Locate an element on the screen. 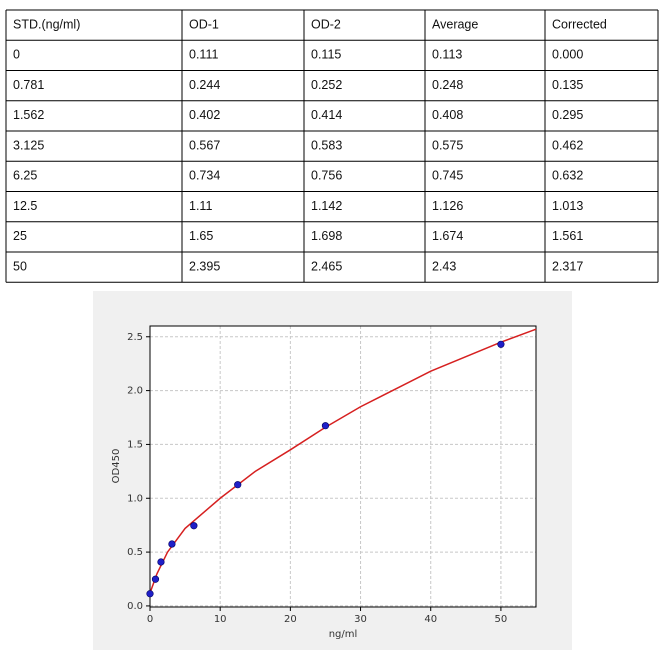 This screenshot has width=665, height=654. table-cell: 6.25 is located at coordinates (25, 176).